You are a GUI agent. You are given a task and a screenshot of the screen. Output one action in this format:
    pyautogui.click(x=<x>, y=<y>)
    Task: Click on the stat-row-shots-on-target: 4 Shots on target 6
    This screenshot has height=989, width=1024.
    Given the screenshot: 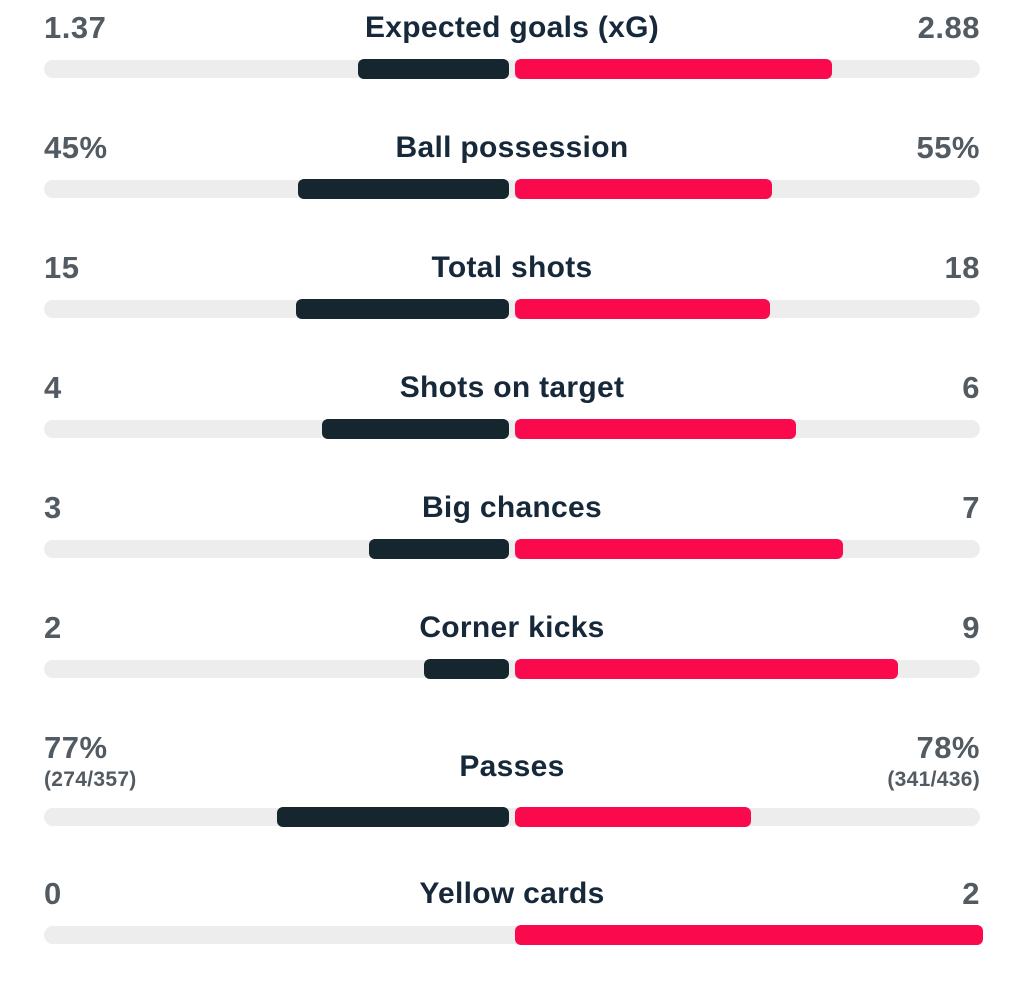 What is the action you would take?
    pyautogui.click(x=512, y=430)
    